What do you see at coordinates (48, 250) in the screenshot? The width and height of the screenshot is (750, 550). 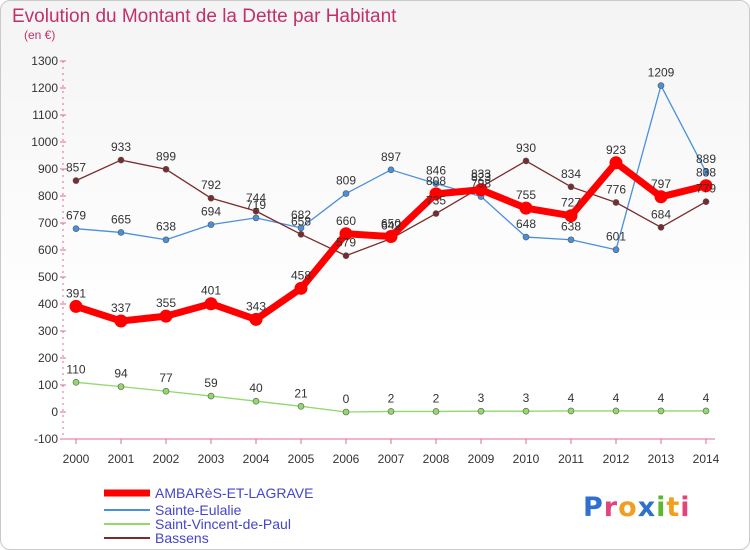 I see `y-tick-label: 600` at bounding box center [48, 250].